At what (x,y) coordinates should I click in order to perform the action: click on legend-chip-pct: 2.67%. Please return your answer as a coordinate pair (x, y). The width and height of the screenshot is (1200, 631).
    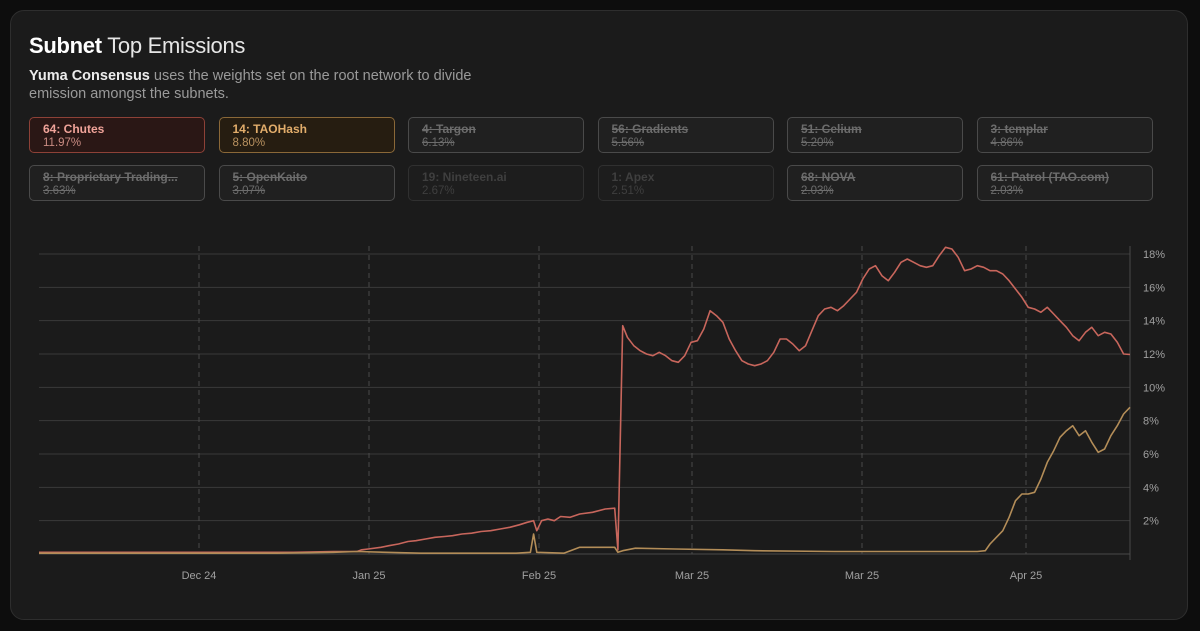
    Looking at the image, I should click on (438, 191).